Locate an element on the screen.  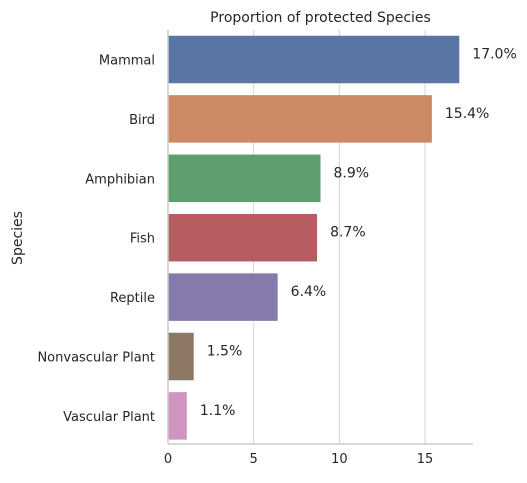
y-tick-label: Bird is located at coordinates (142, 120).